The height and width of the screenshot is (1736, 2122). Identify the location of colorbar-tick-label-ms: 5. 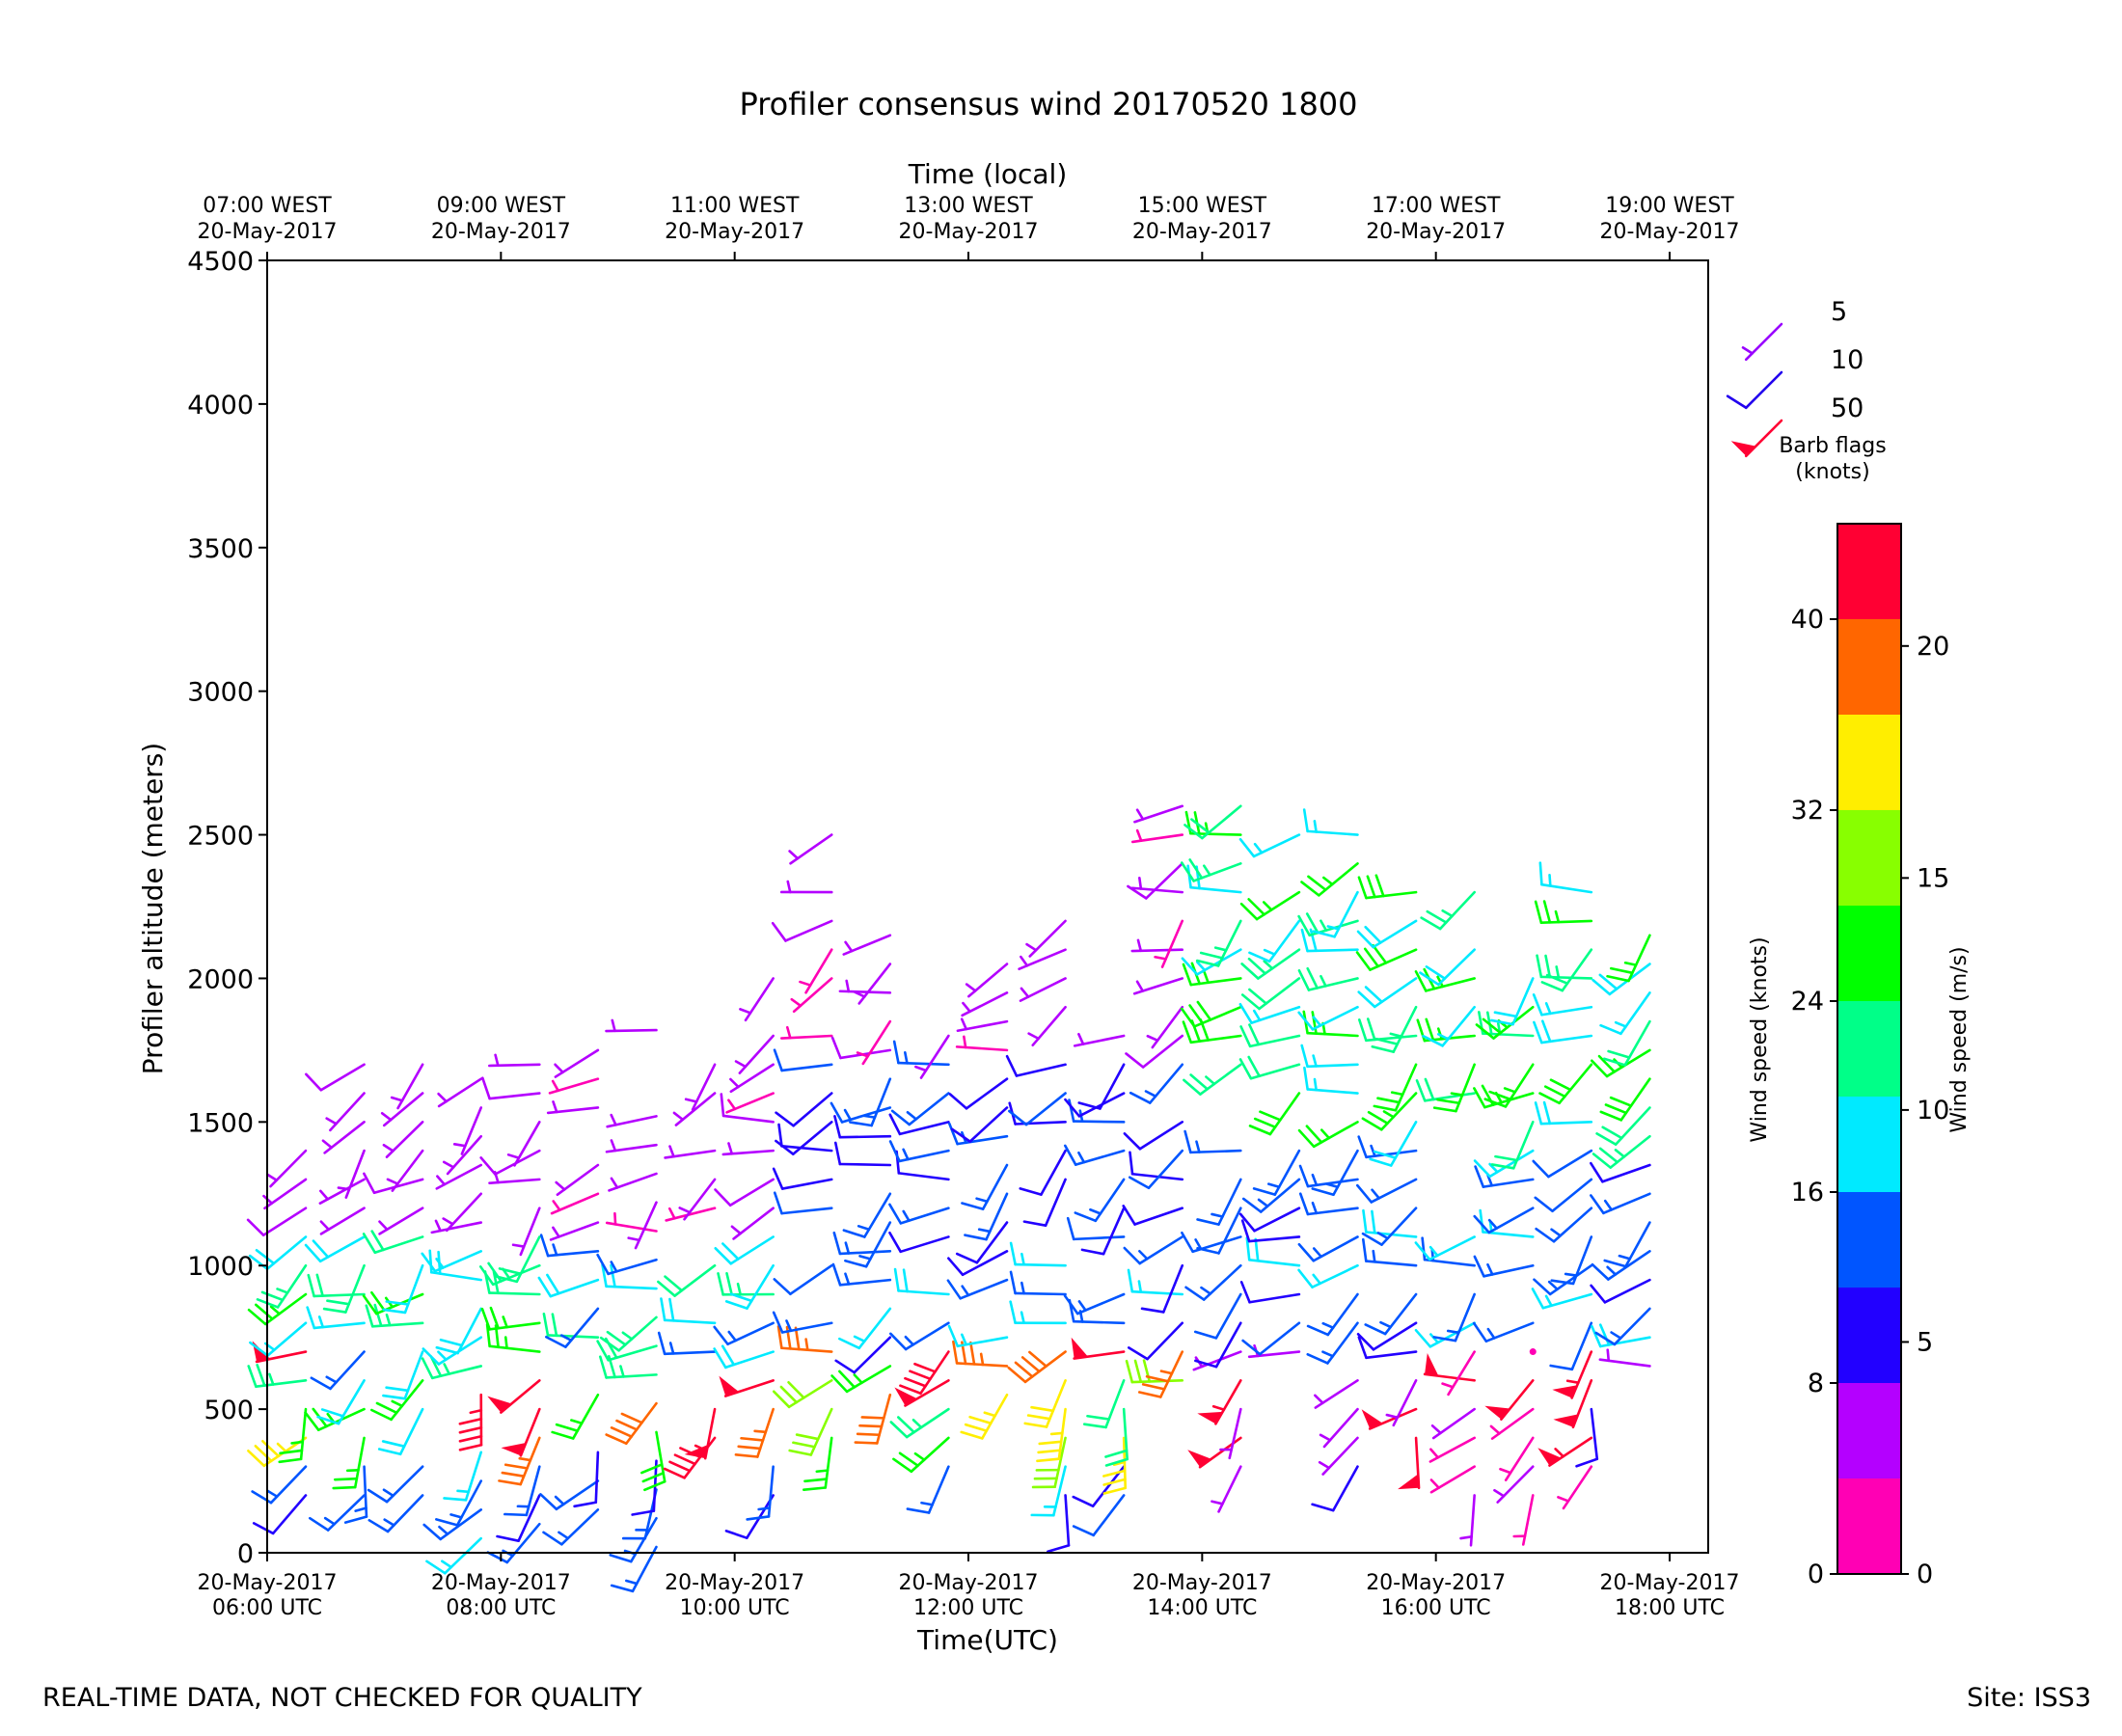
(1925, 1342).